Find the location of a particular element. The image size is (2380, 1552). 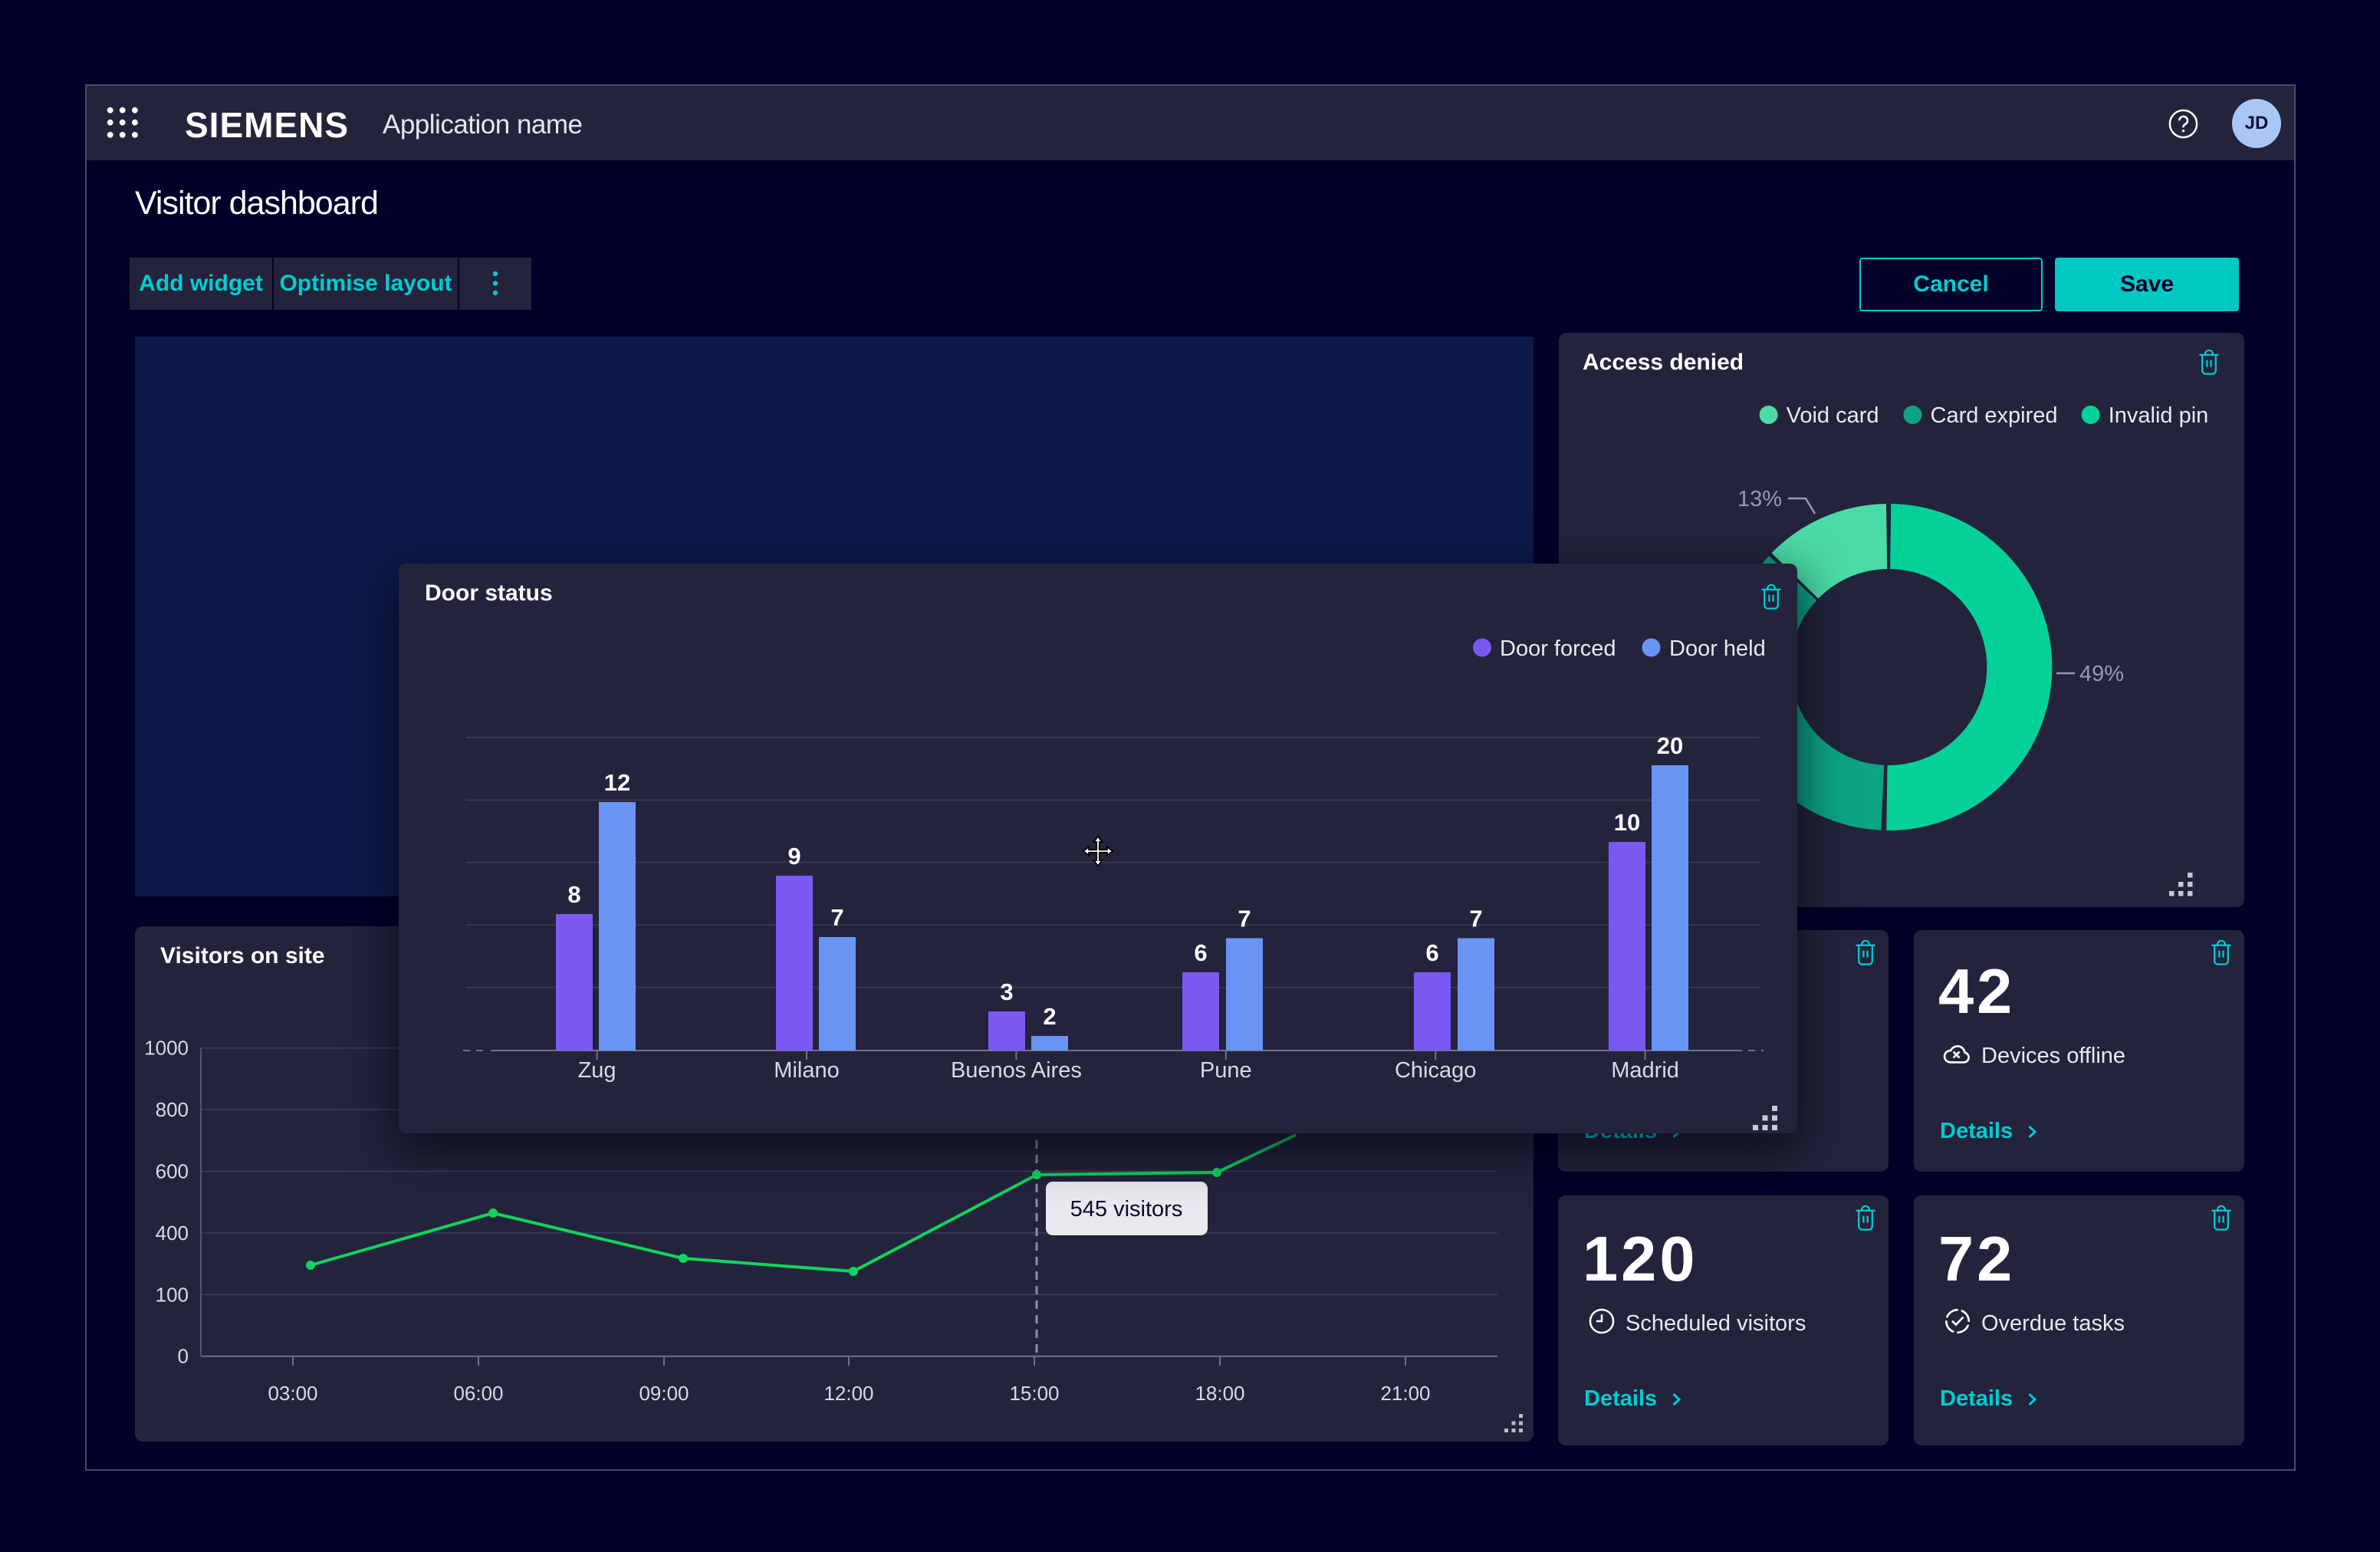

svg-text: 18:00 is located at coordinates (1219, 1393).